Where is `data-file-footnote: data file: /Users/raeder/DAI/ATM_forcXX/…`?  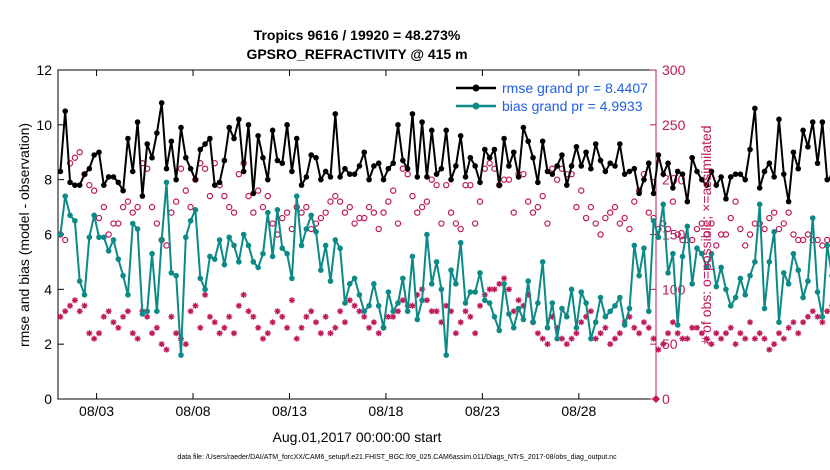
data-file-footnote: data file: /Users/raeder/DAI/ATM_forcXX/… is located at coordinates (397, 457).